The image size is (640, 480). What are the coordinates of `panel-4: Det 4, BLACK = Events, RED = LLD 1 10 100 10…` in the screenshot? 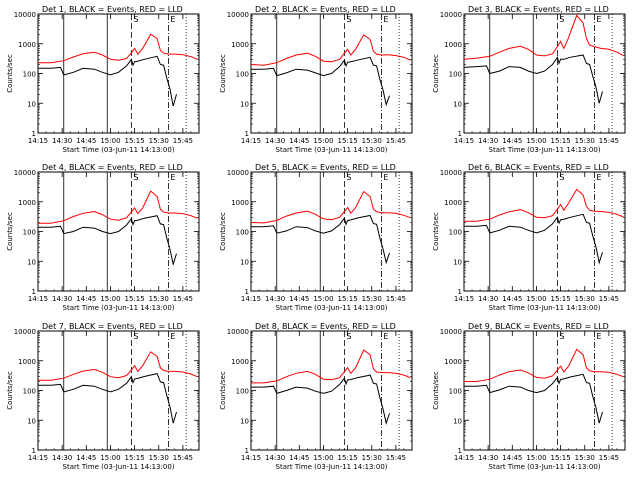 It's located at (103, 237).